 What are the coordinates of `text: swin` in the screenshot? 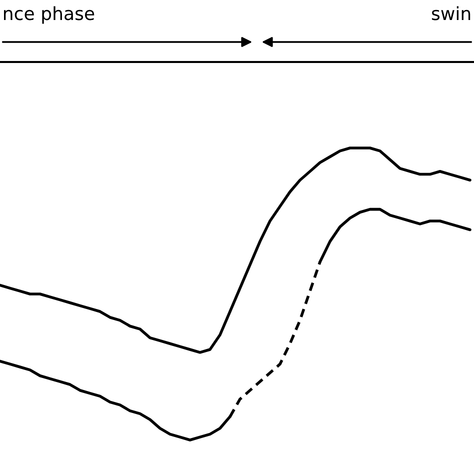 It's located at (451, 13).